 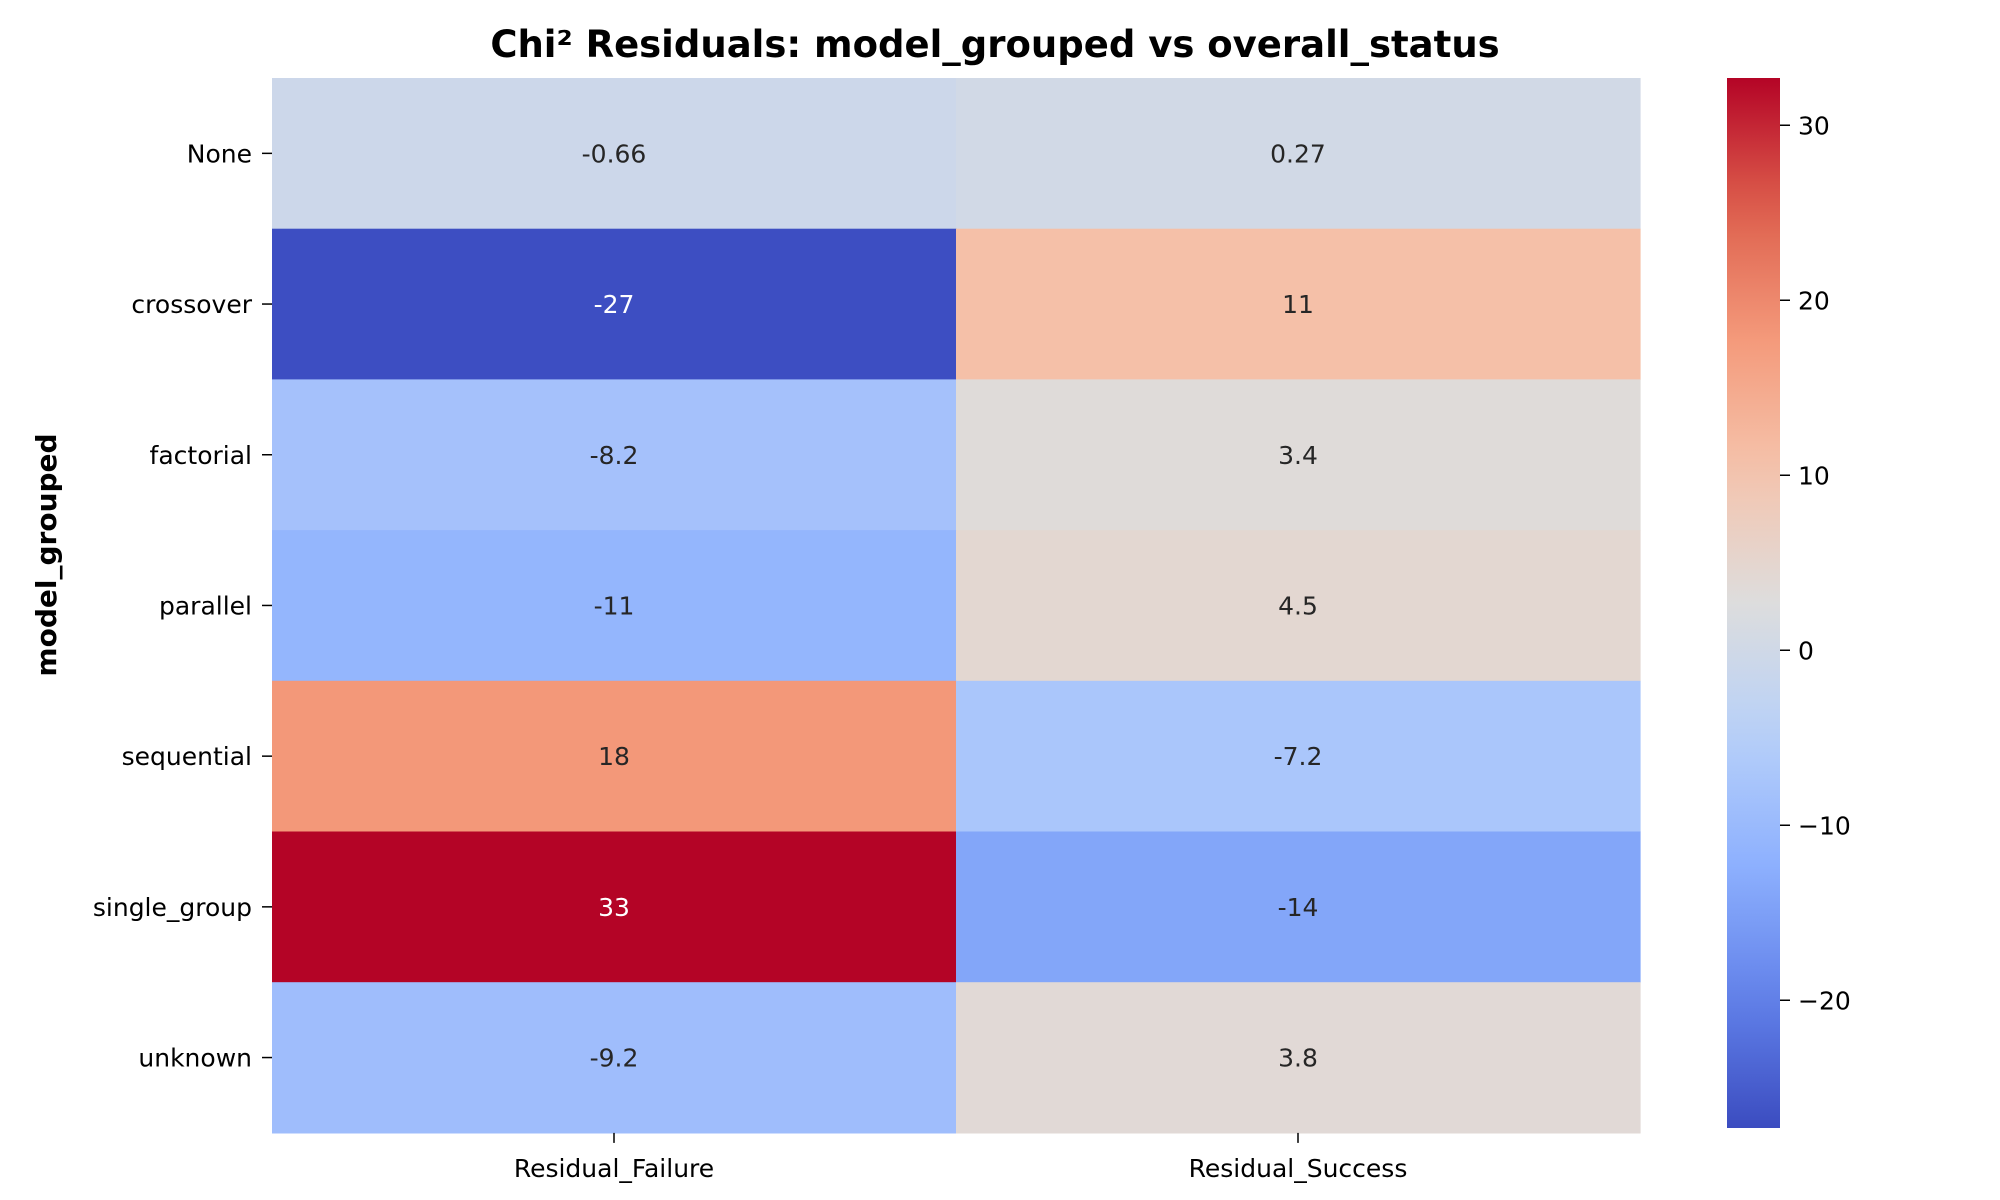 I want to click on cell-value-label: -0.66, so click(x=614, y=153).